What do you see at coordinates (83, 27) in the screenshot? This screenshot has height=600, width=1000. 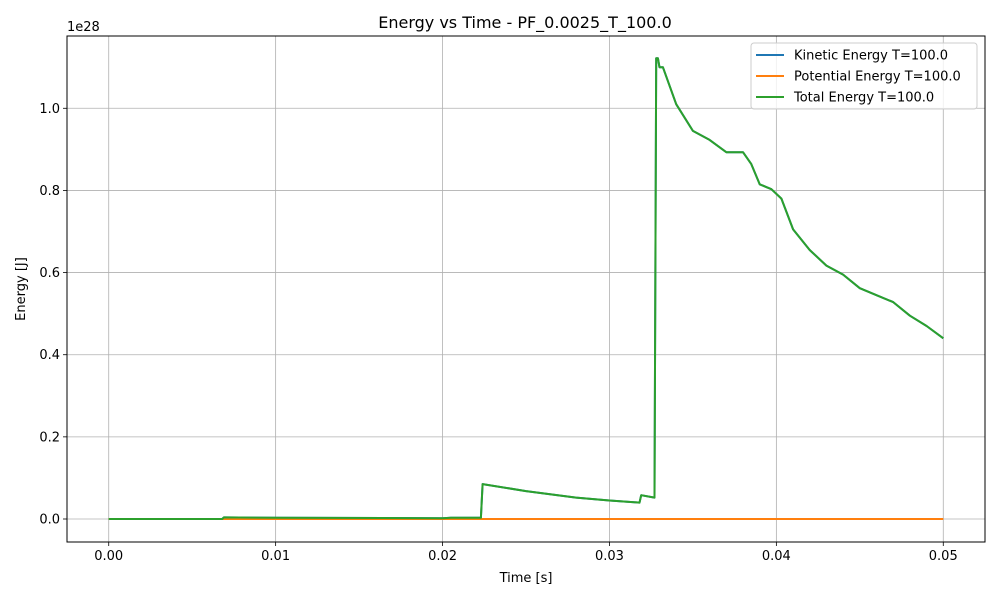 I see `y-axis-offset-label: 1e28` at bounding box center [83, 27].